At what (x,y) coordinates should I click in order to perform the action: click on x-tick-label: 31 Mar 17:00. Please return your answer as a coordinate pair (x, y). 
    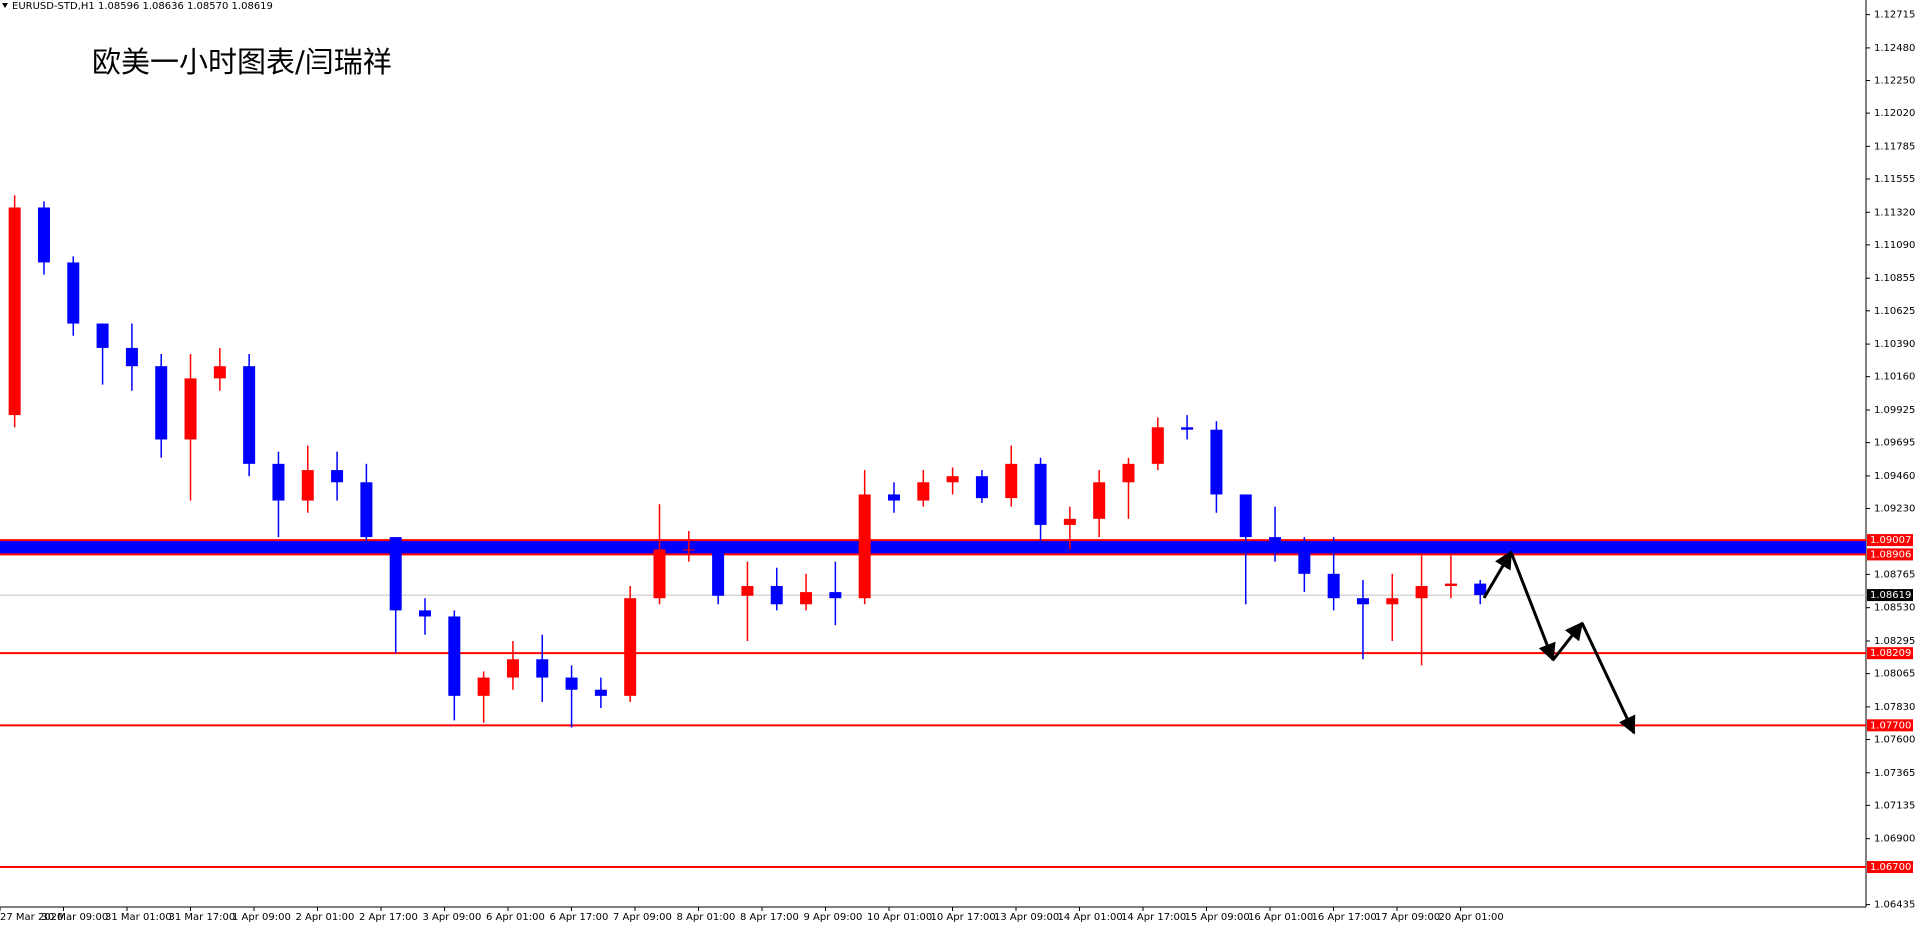
    Looking at the image, I should click on (202, 917).